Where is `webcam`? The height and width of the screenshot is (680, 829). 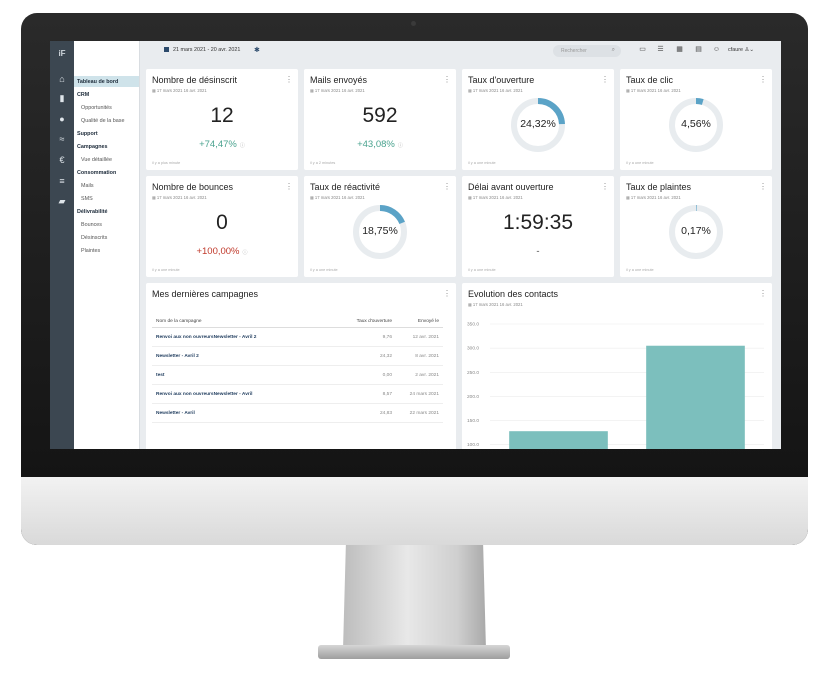 webcam is located at coordinates (413, 23).